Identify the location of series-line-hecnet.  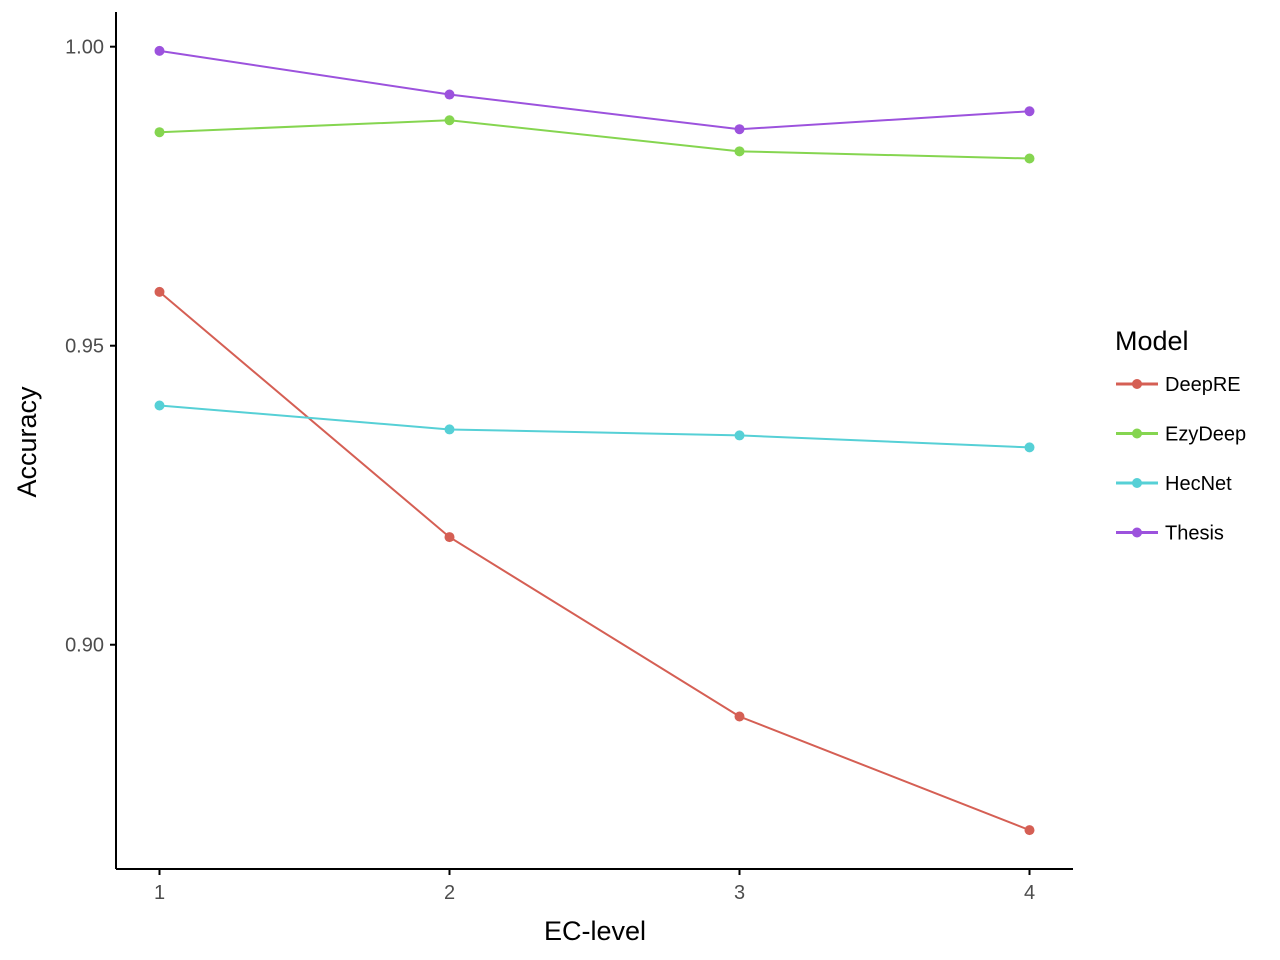
(594, 426).